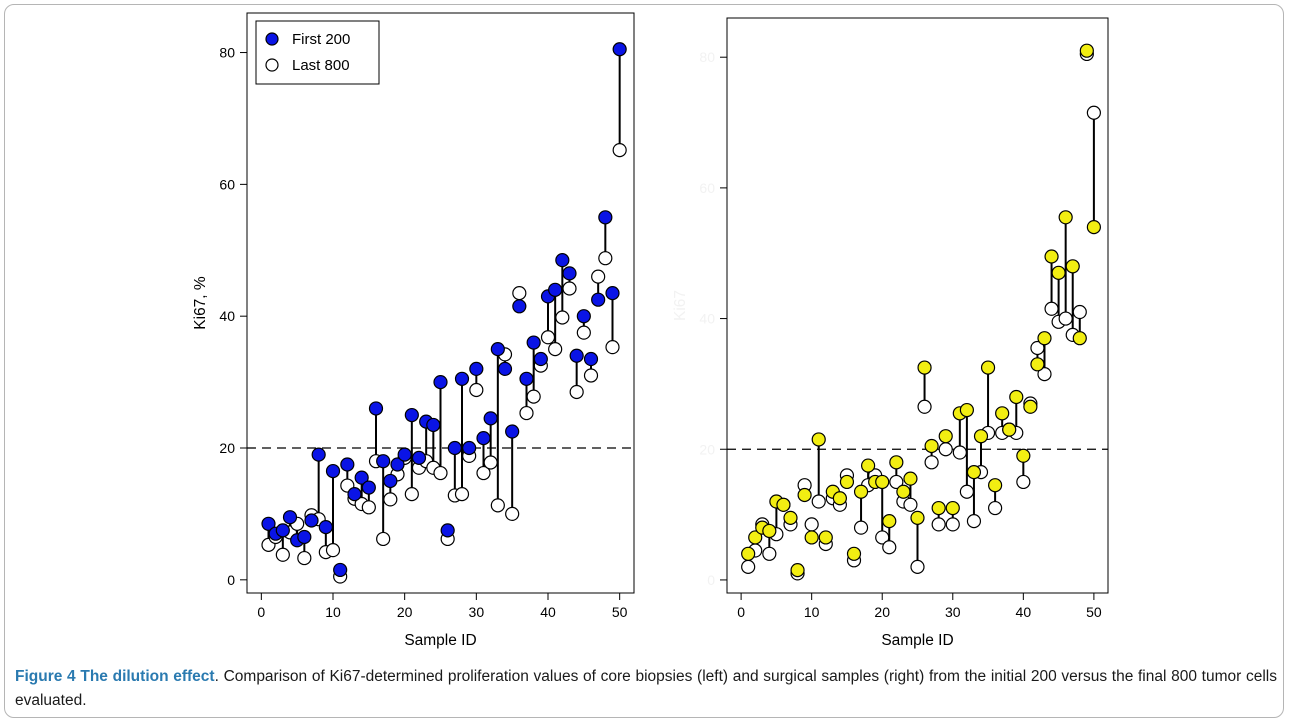  I want to click on x-axis-label: Sample ID, so click(917, 640).